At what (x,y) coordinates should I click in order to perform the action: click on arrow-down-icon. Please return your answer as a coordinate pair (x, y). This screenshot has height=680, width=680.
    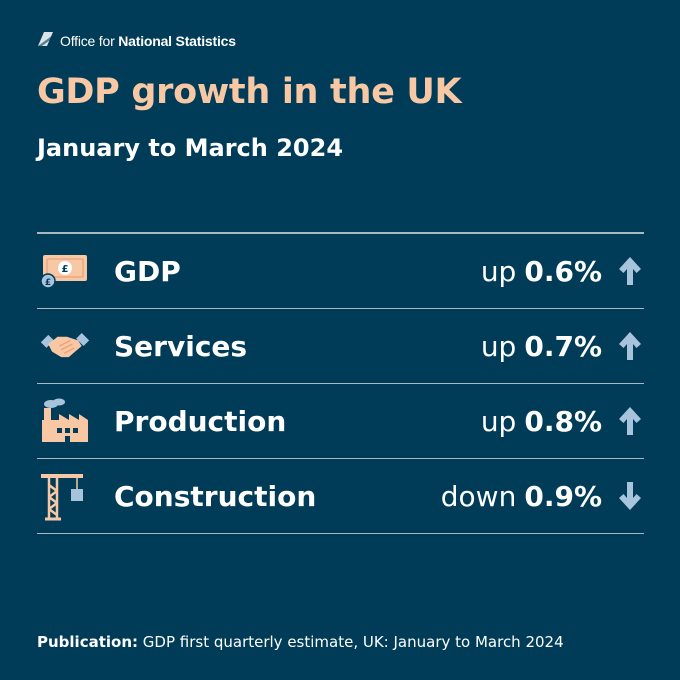
    Looking at the image, I should click on (630, 496).